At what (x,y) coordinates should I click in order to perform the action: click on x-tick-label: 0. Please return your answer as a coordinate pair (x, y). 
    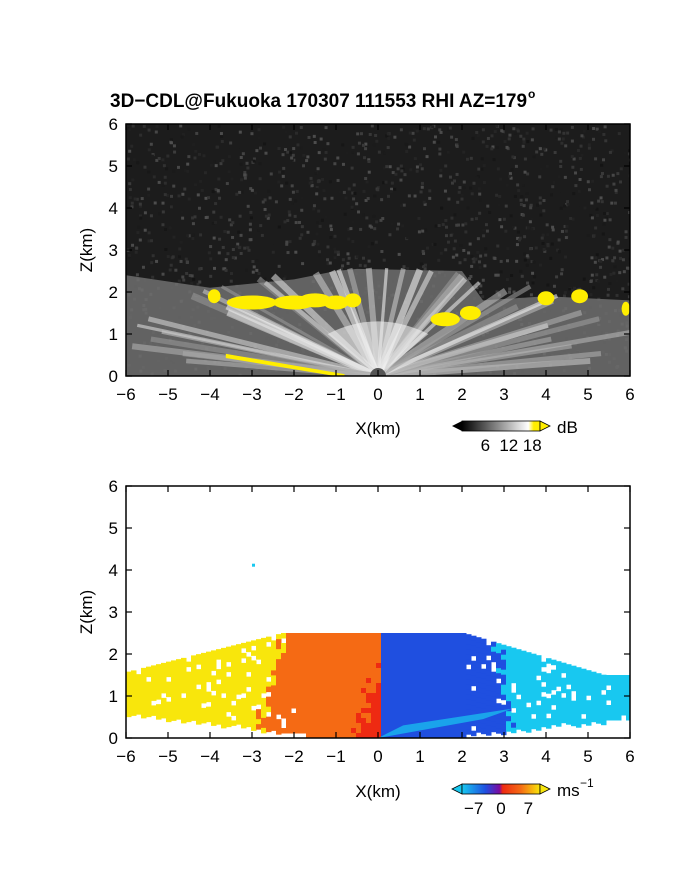
    Looking at the image, I should click on (377, 756).